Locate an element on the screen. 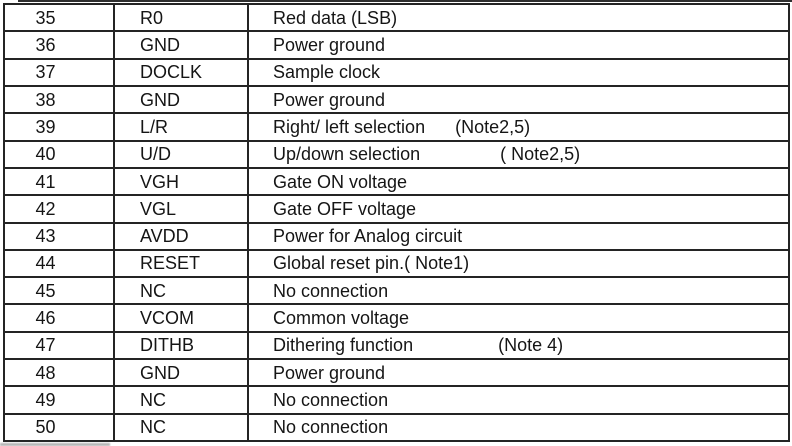 The width and height of the screenshot is (792, 446). pin-description-cell: Sample clock is located at coordinates (518, 72).